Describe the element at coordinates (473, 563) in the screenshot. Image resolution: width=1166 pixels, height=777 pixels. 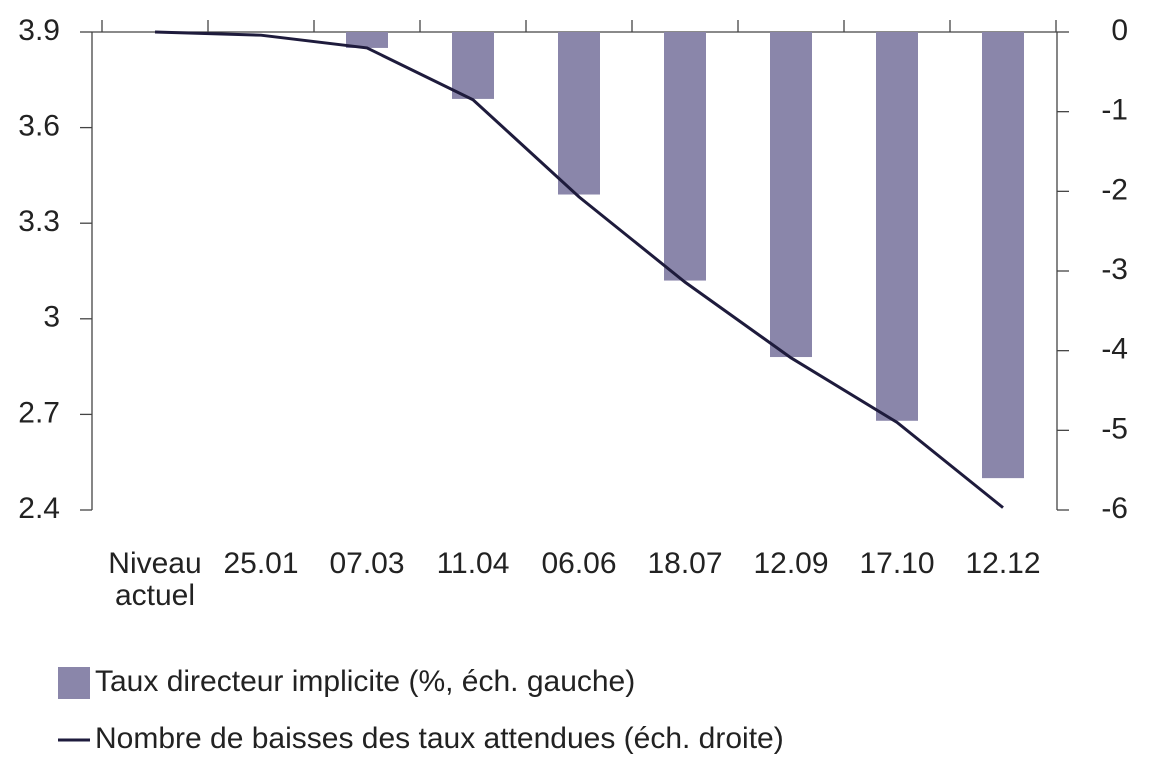
I see `x-tick-label: 11.04` at that location.